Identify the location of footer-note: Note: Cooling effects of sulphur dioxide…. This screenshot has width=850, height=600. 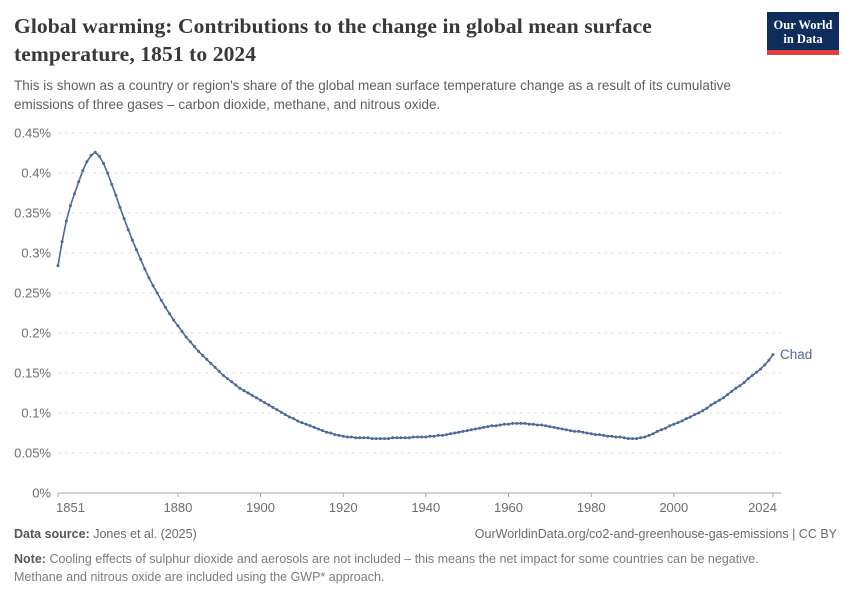
(425, 568).